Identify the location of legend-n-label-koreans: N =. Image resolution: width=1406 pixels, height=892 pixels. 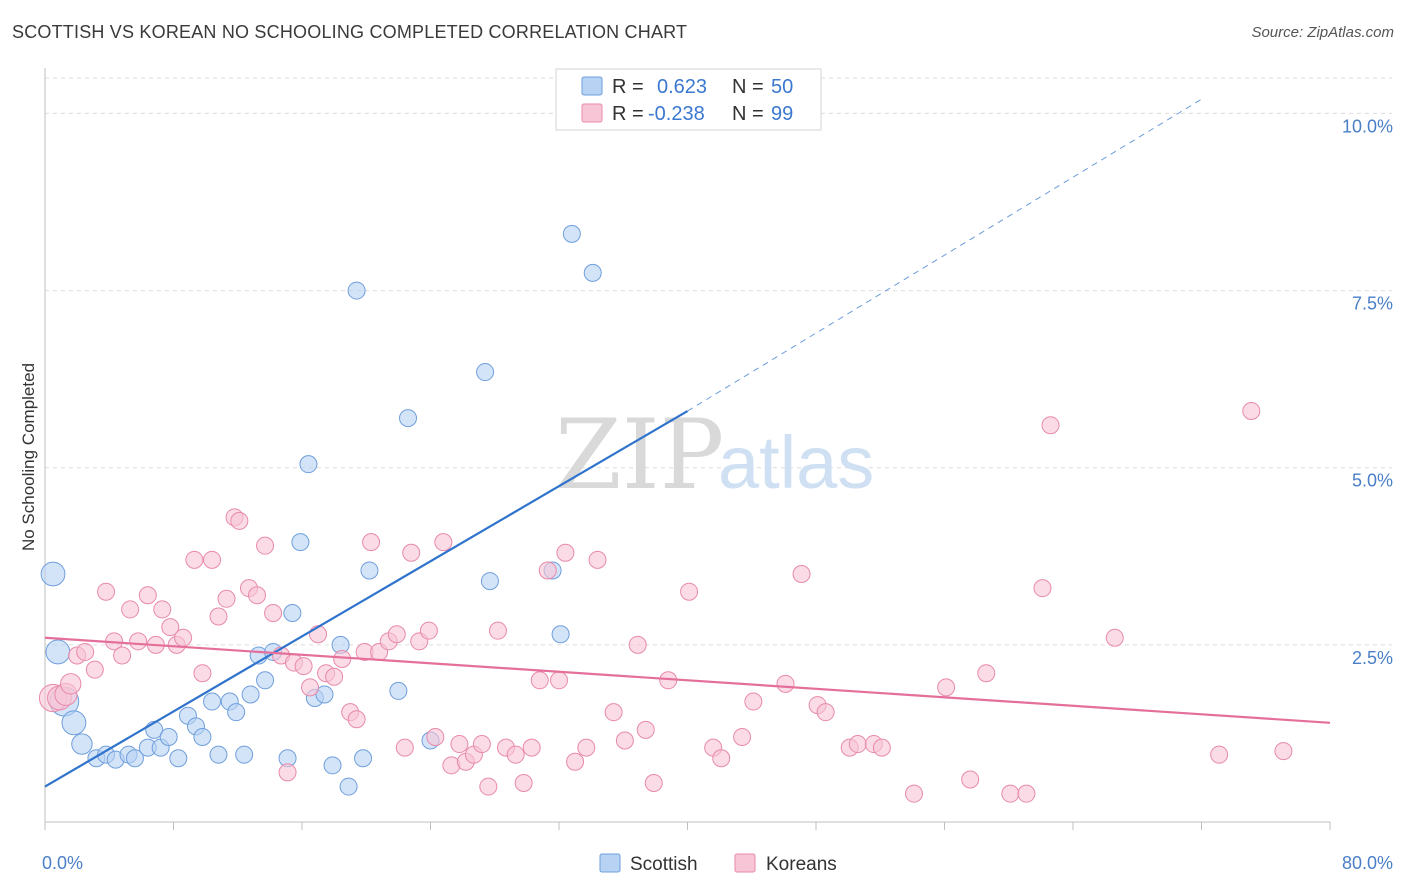
(748, 114).